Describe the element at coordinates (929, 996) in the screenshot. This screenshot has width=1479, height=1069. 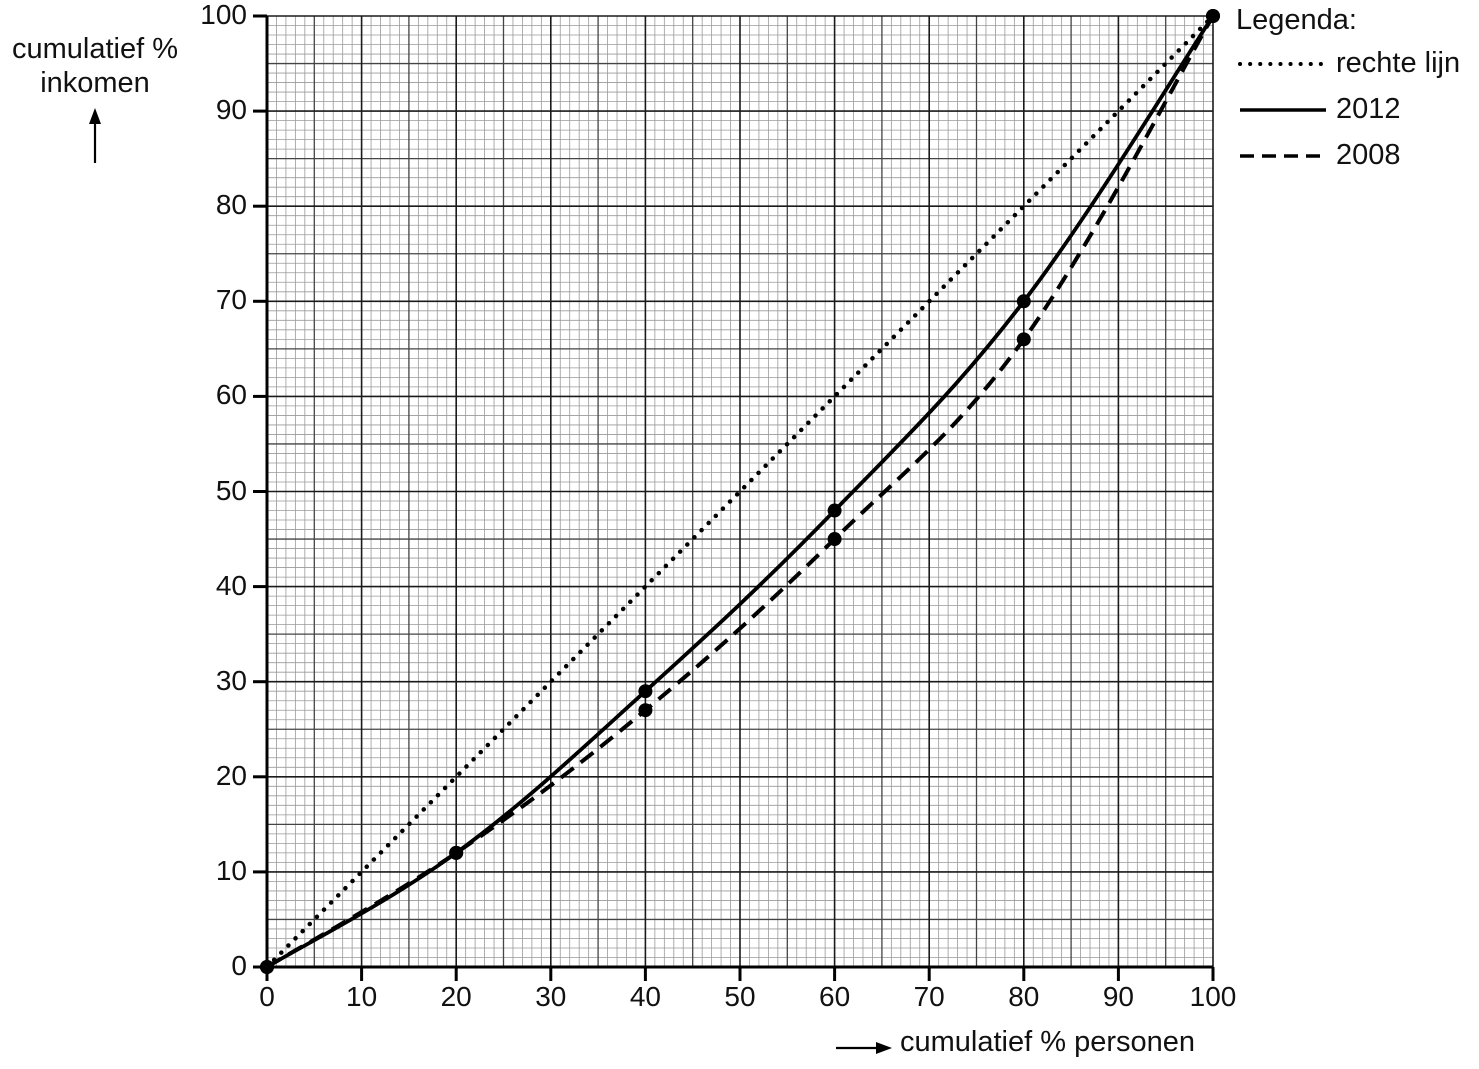
I see `x-tick-label: 70` at that location.